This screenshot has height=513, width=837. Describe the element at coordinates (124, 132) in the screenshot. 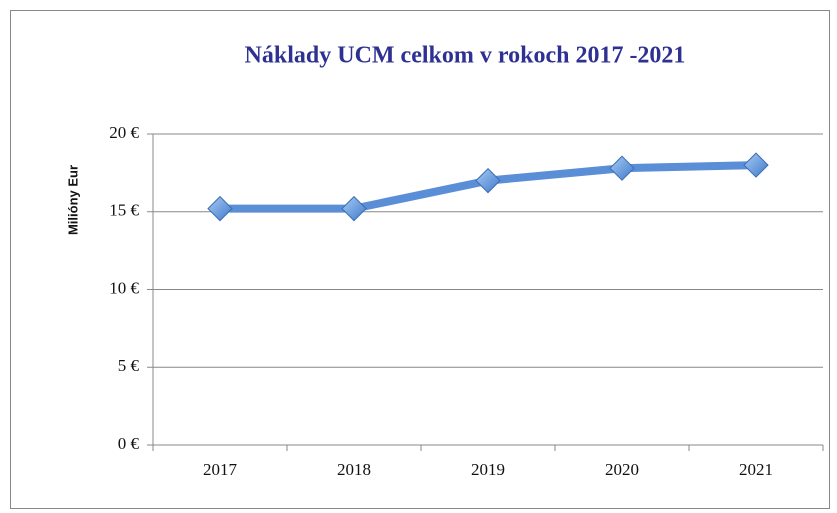

I see `y-tick-label: 20 €` at that location.